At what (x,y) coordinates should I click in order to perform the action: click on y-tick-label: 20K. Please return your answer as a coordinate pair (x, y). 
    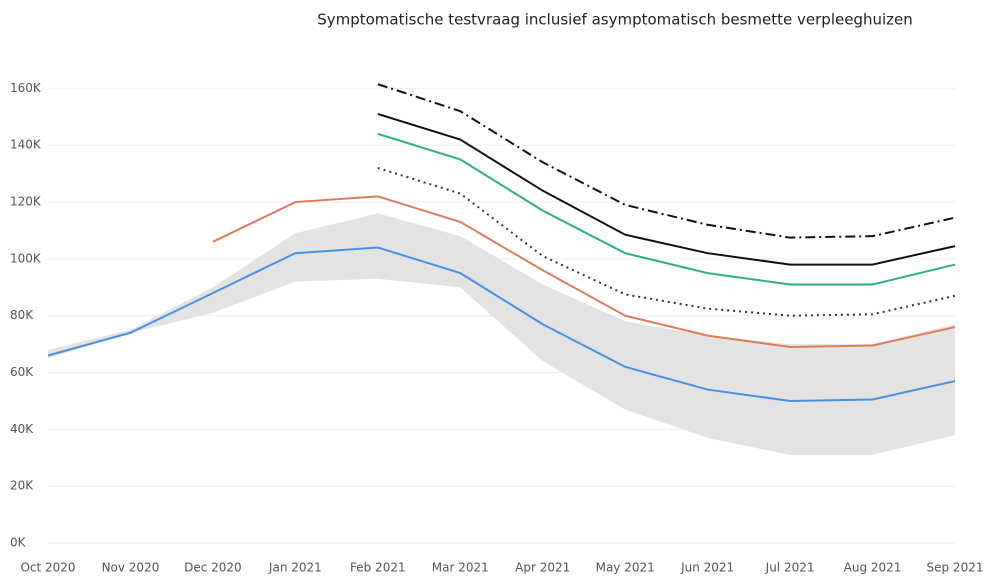
    Looking at the image, I should click on (22, 486).